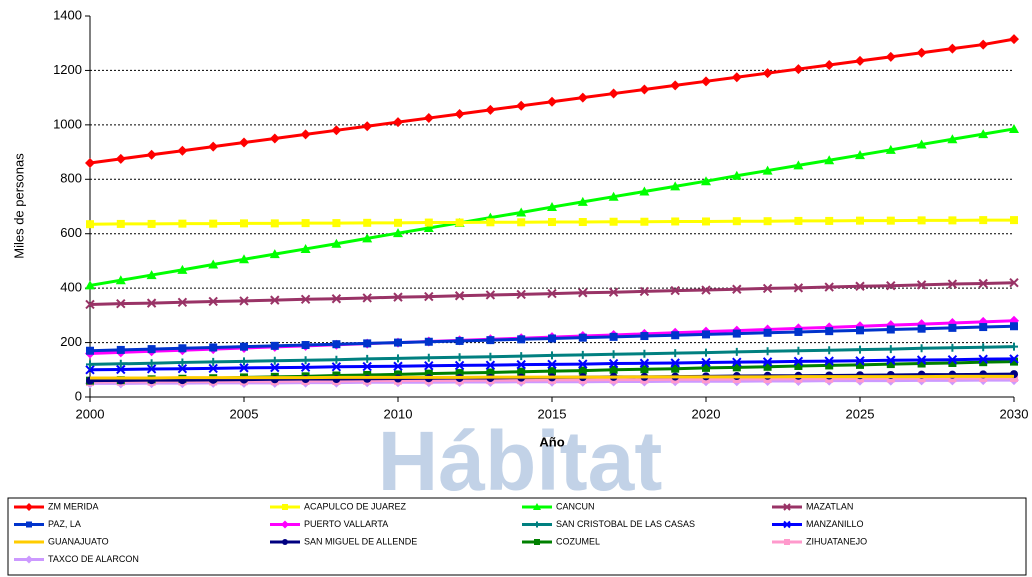 The height and width of the screenshot is (577, 1032). I want to click on watermark: Hábitat, so click(520, 461).